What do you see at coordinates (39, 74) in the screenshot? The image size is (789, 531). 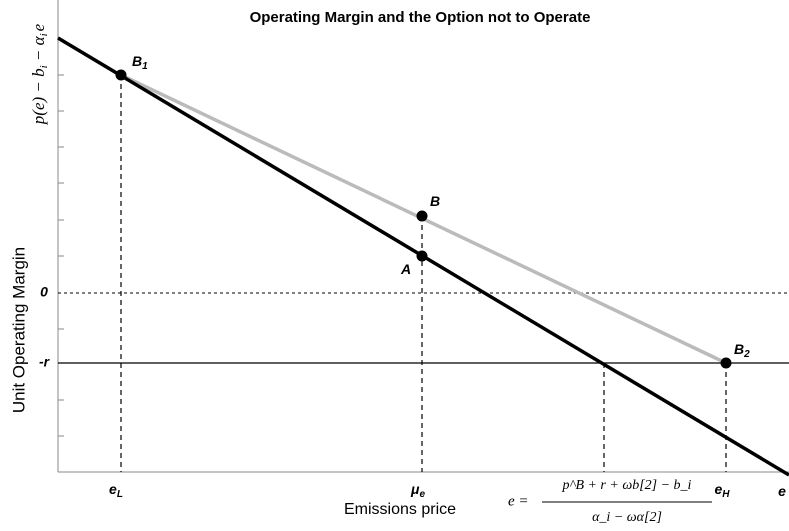 I see `y-formula: p(e) − bi − αie` at bounding box center [39, 74].